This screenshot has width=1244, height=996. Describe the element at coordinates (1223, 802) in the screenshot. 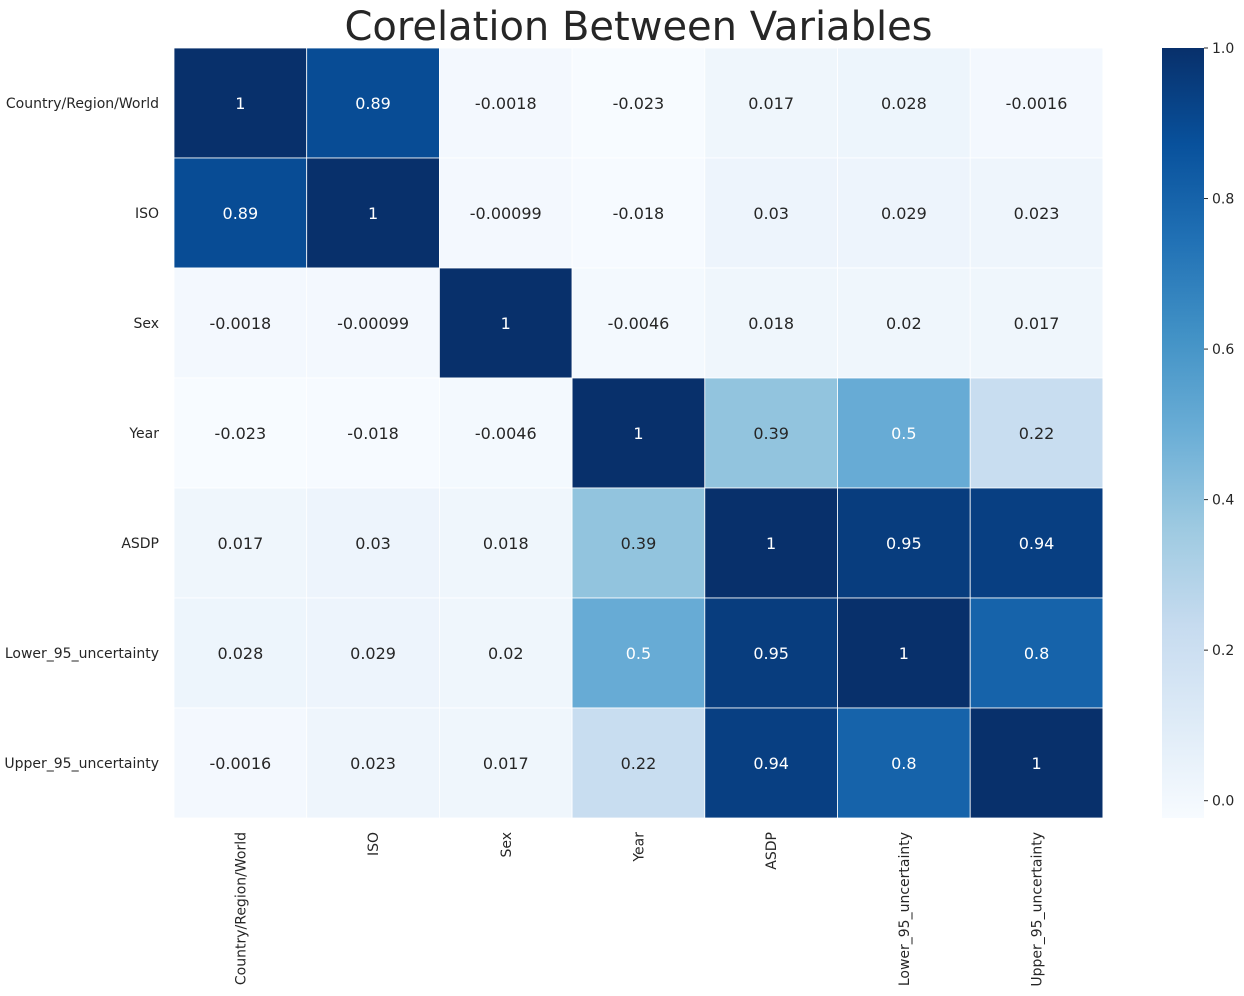

I see `colorbar-tick-label: 0.0` at that location.